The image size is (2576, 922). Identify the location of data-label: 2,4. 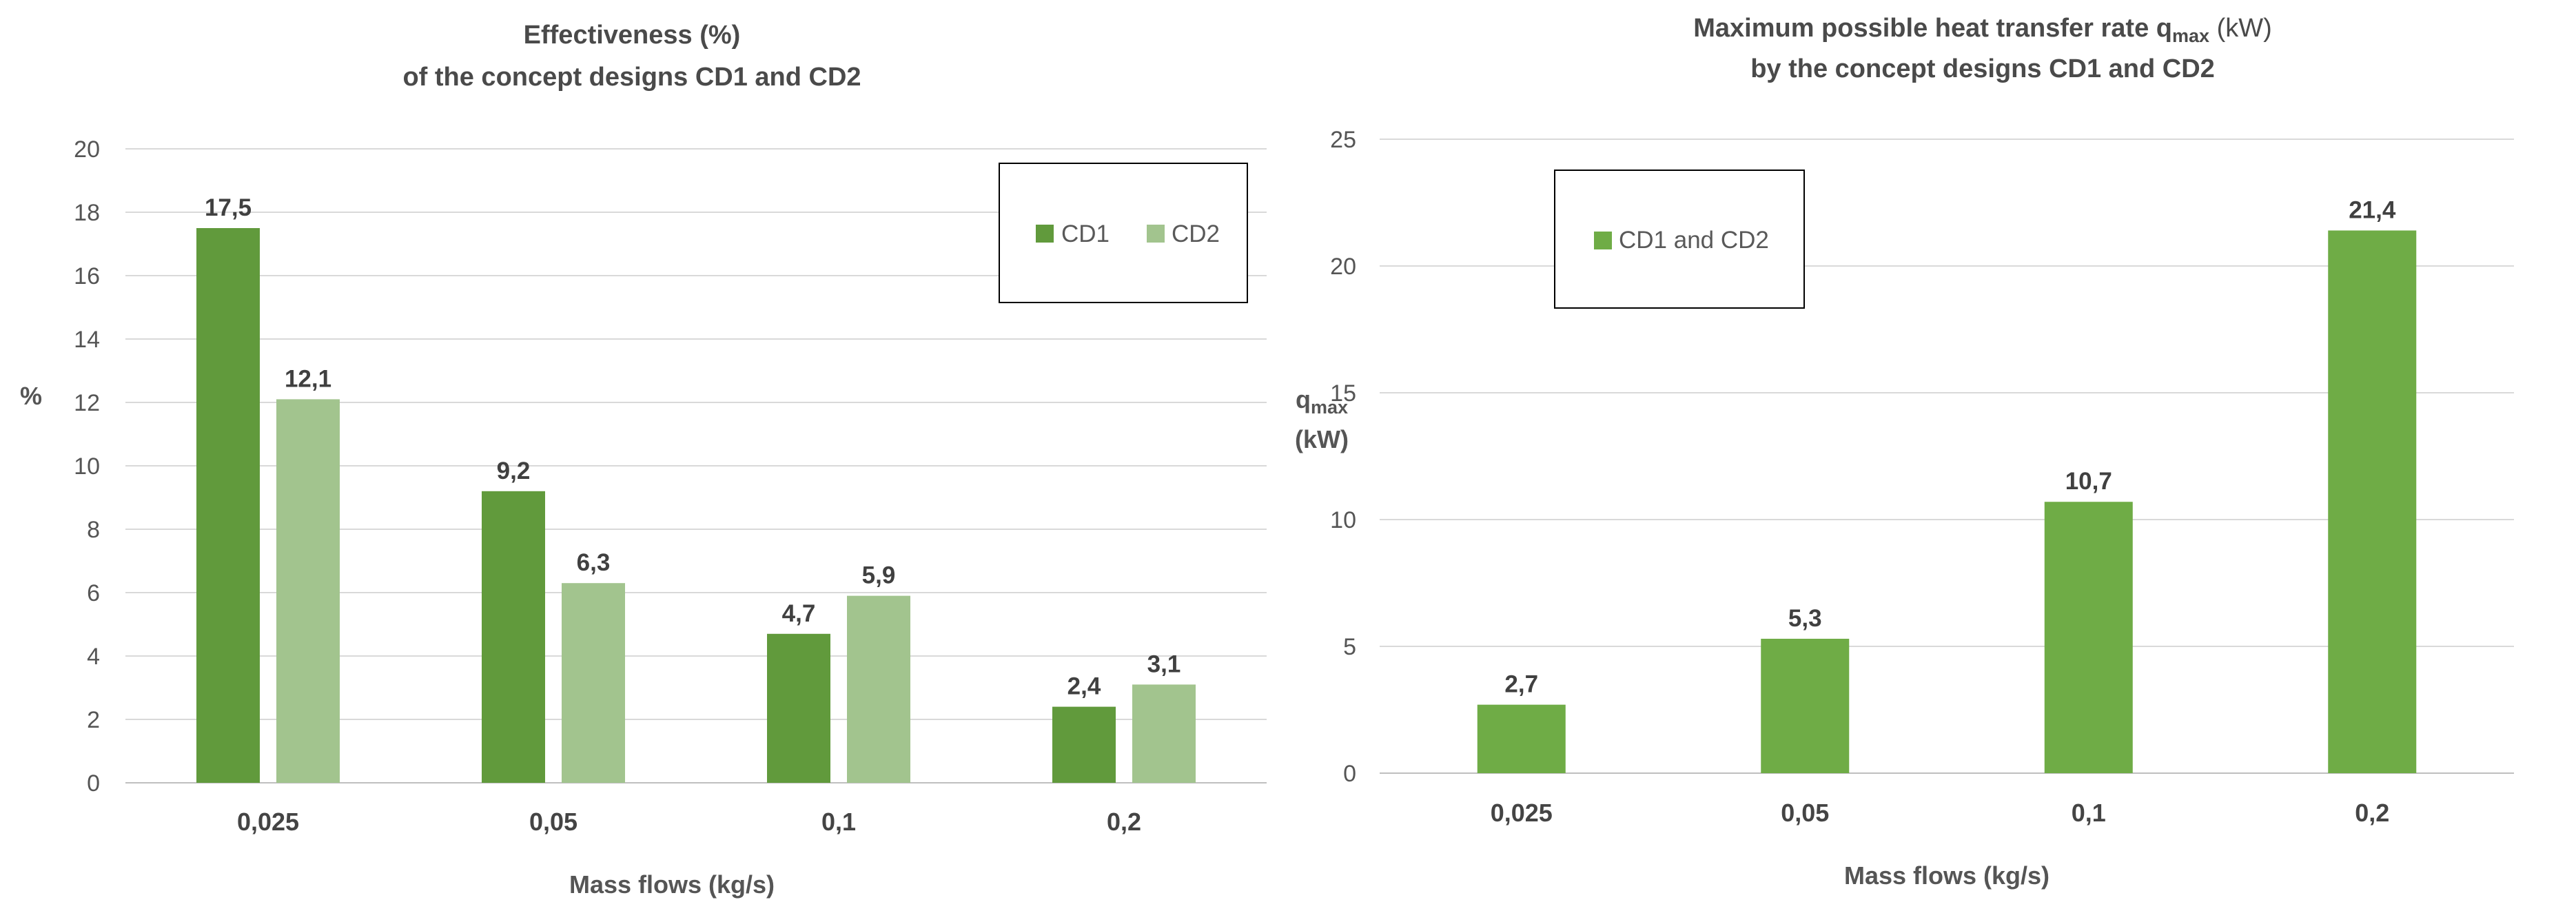
(1084, 686).